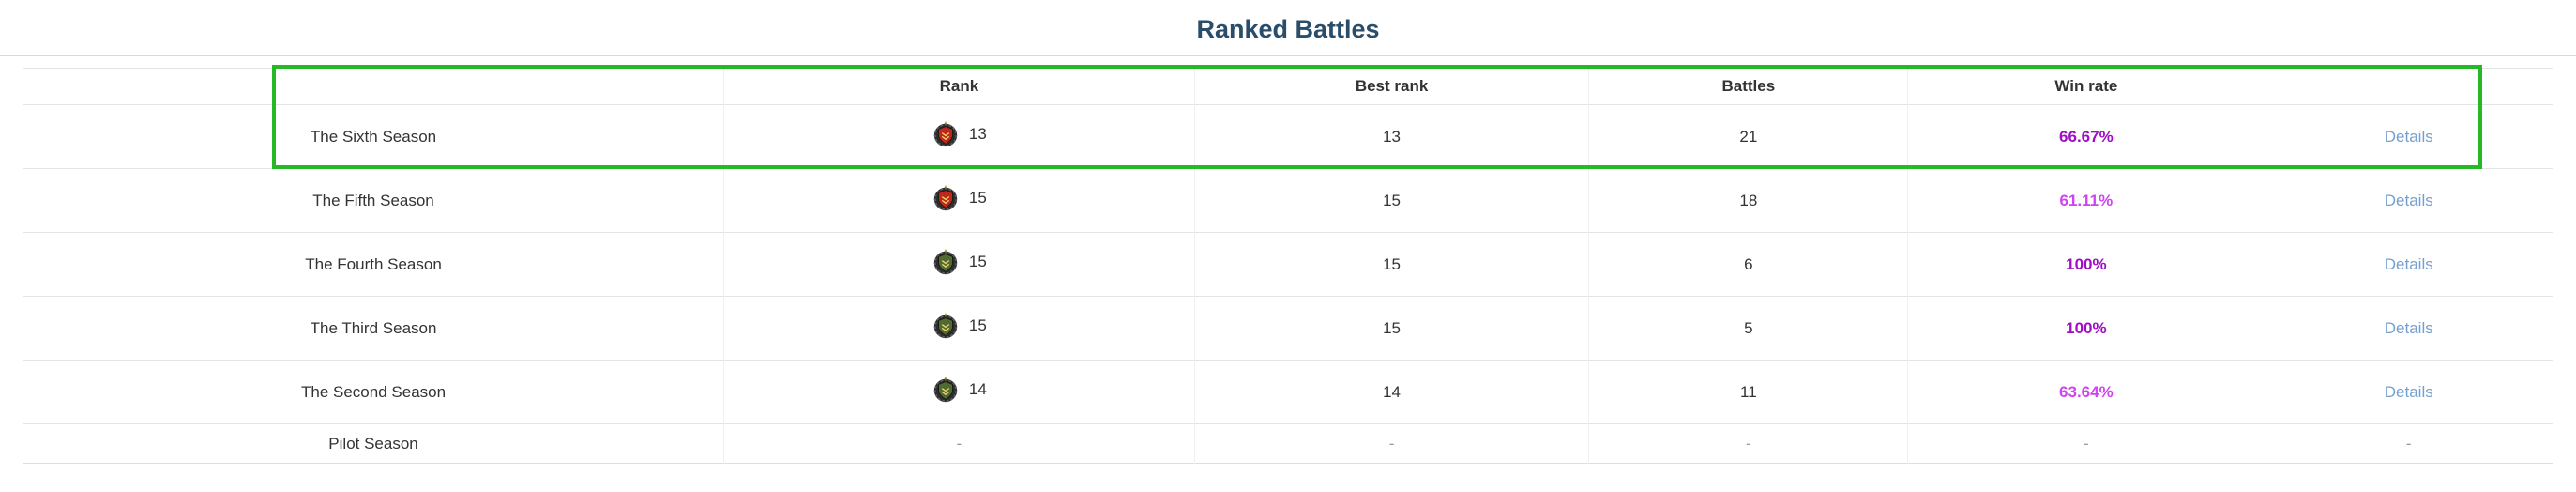 This screenshot has width=2576, height=492. I want to click on col-header-rank: Rank, so click(959, 86).